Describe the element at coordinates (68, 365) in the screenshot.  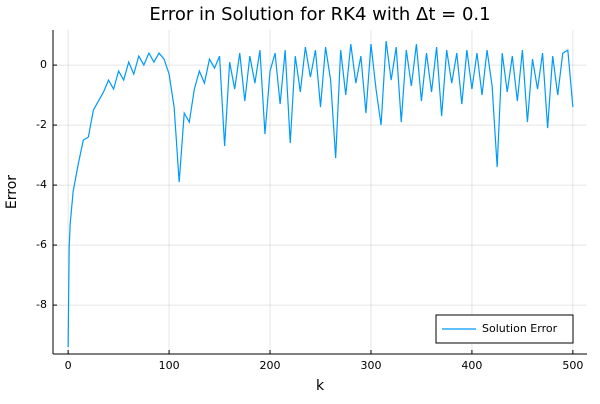
I see `x-tick-label: 0` at that location.